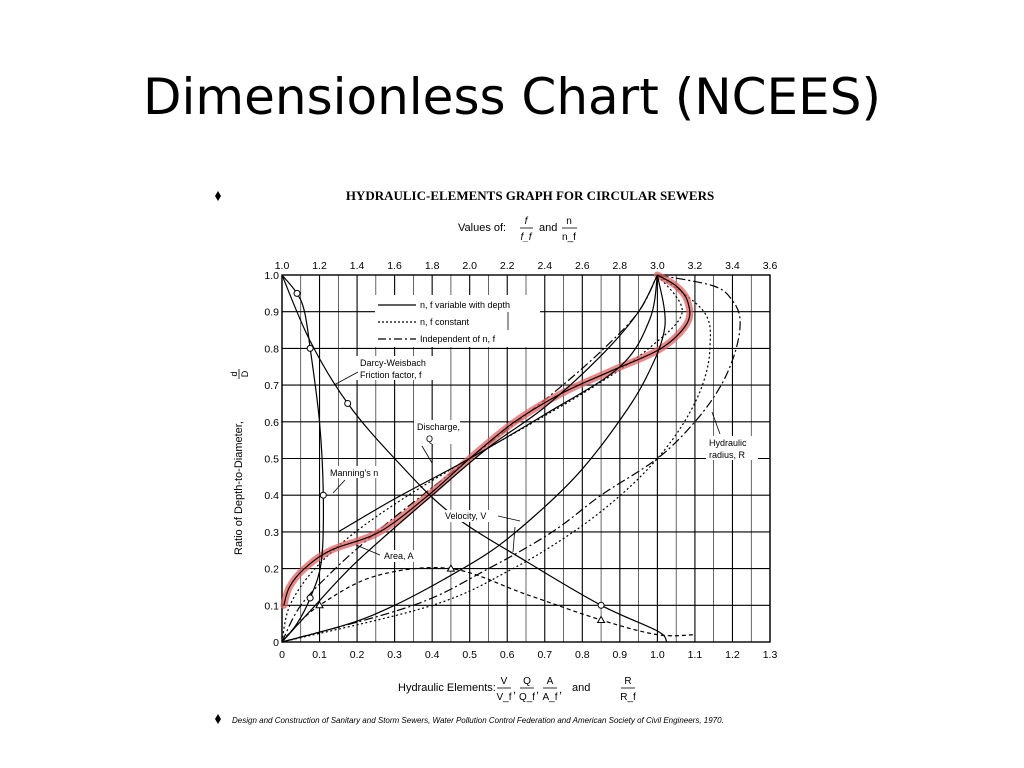  Describe the element at coordinates (271, 496) in the screenshot. I see `left-tick-label: 0.4` at that location.